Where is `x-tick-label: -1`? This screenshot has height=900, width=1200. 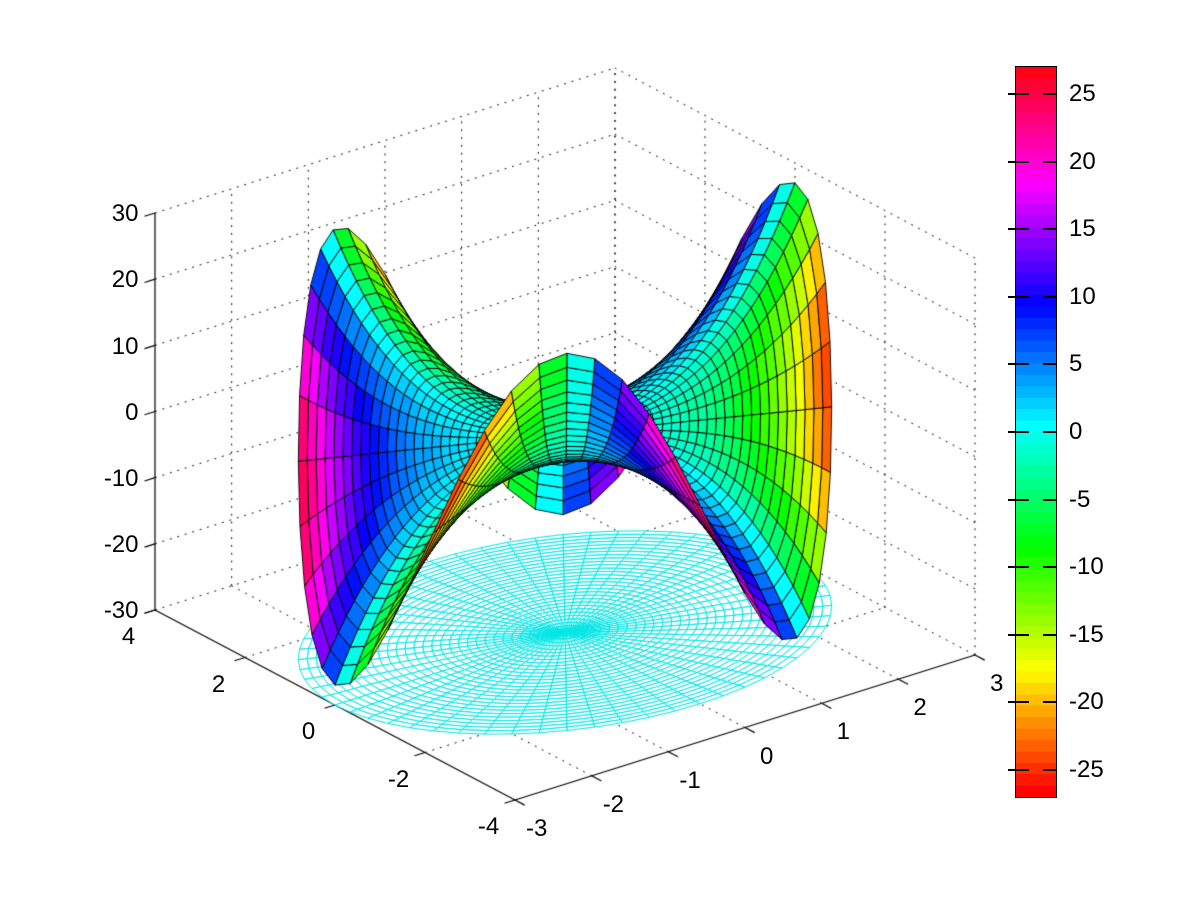
x-tick-label: -1 is located at coordinates (690, 780).